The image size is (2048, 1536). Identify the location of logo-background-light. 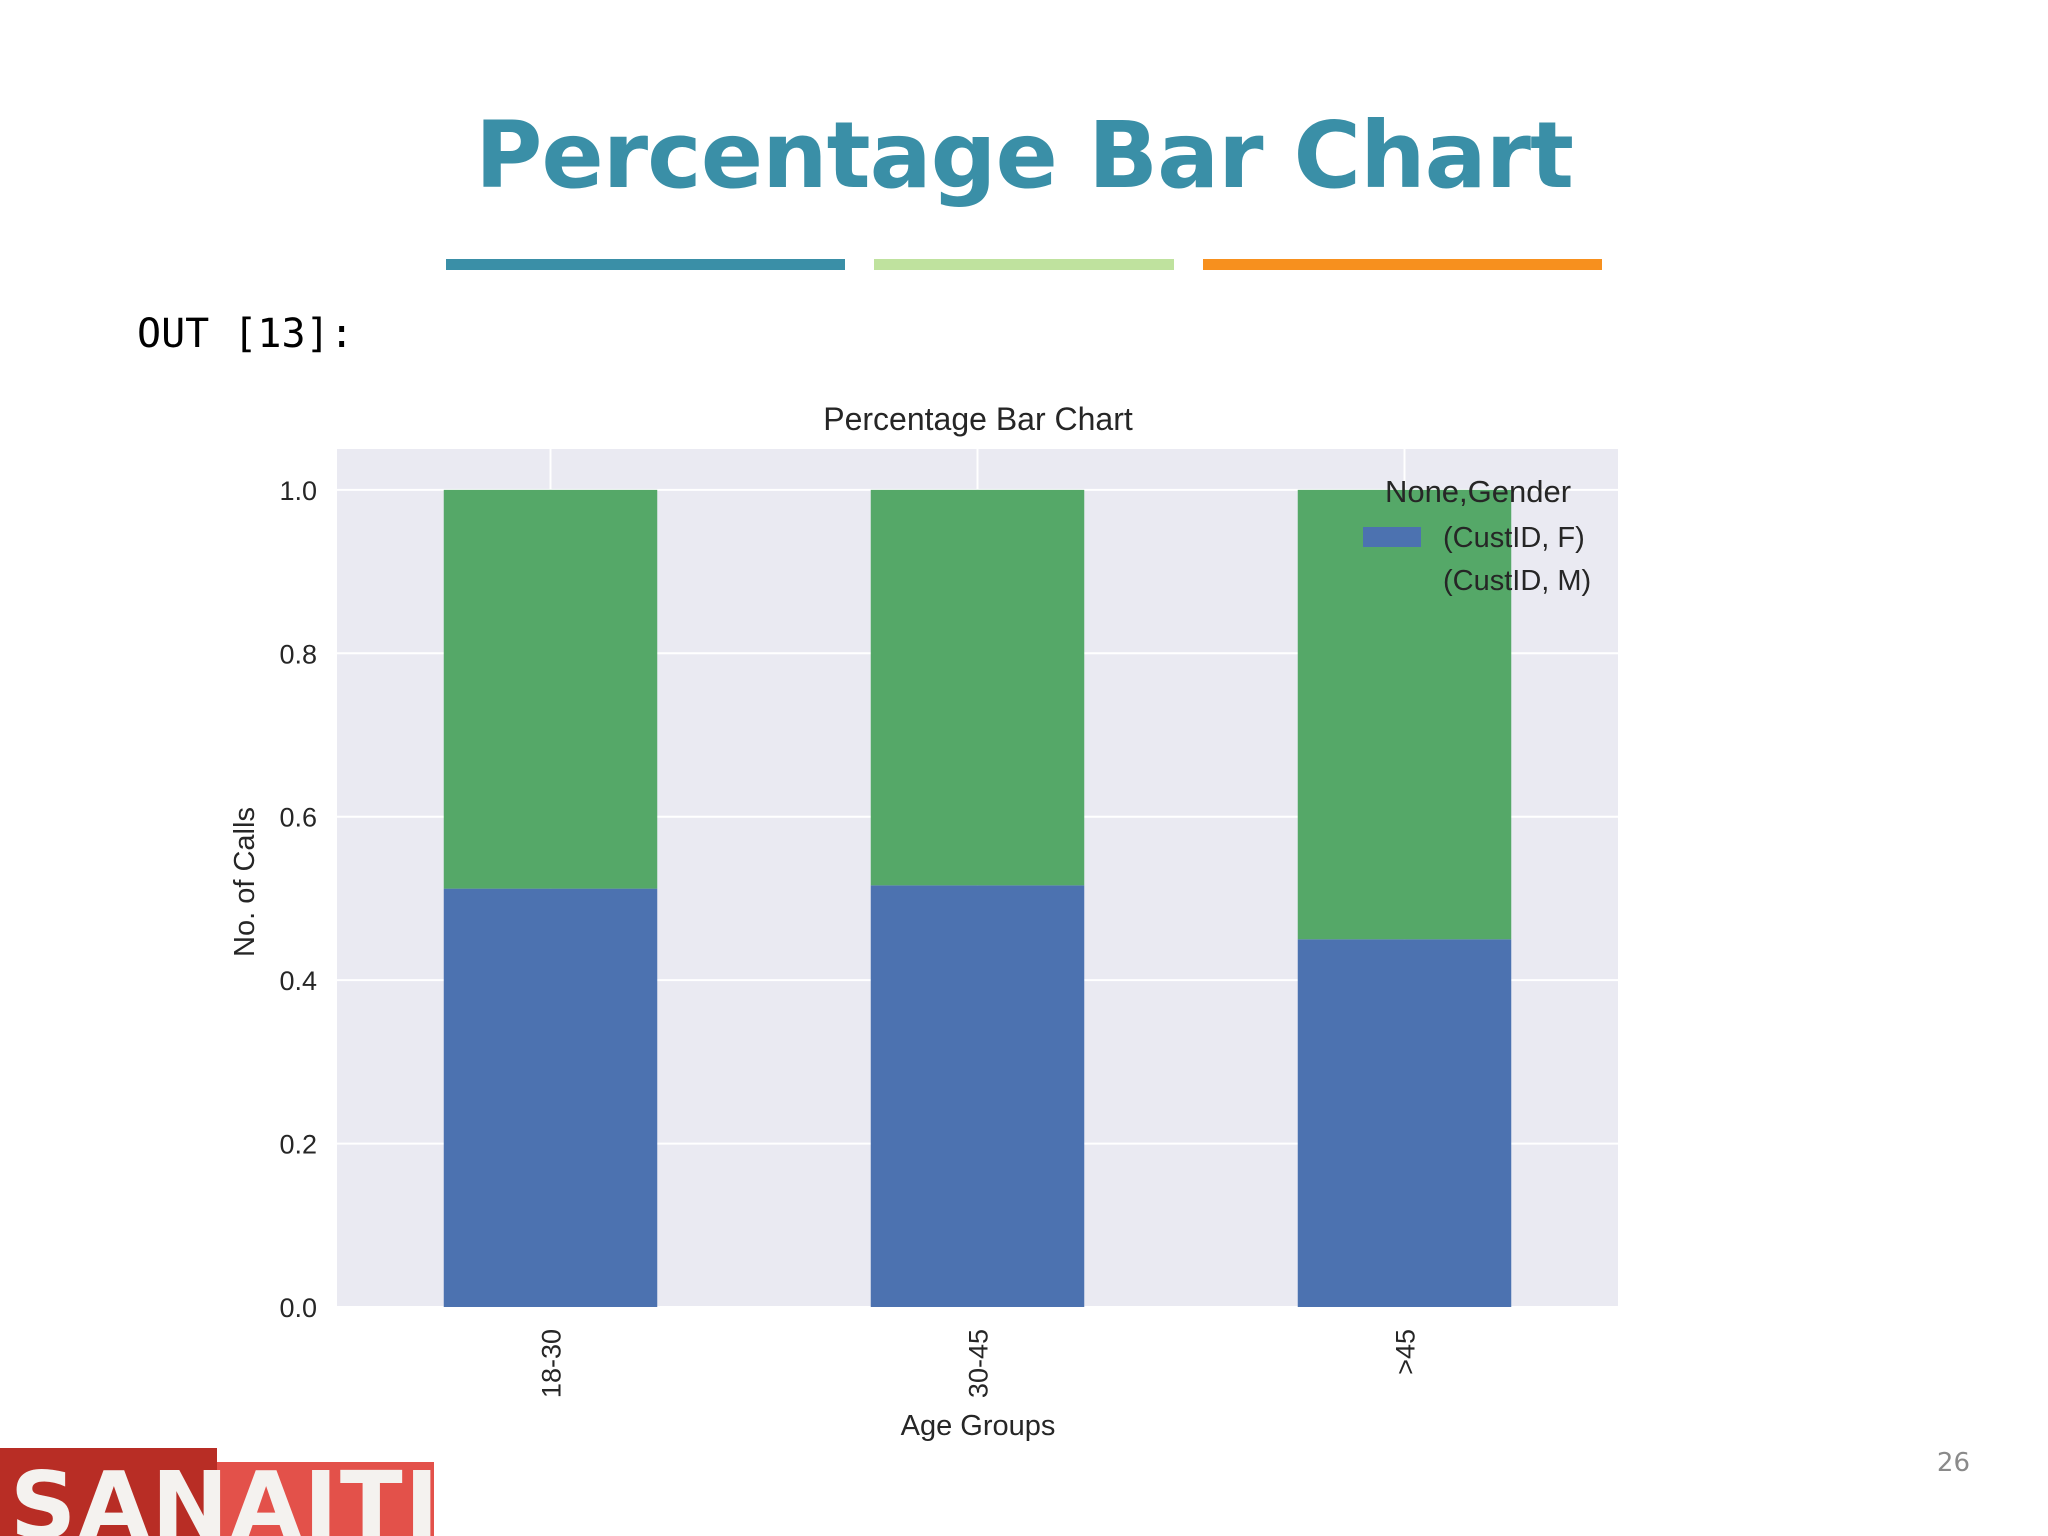
(325, 1499).